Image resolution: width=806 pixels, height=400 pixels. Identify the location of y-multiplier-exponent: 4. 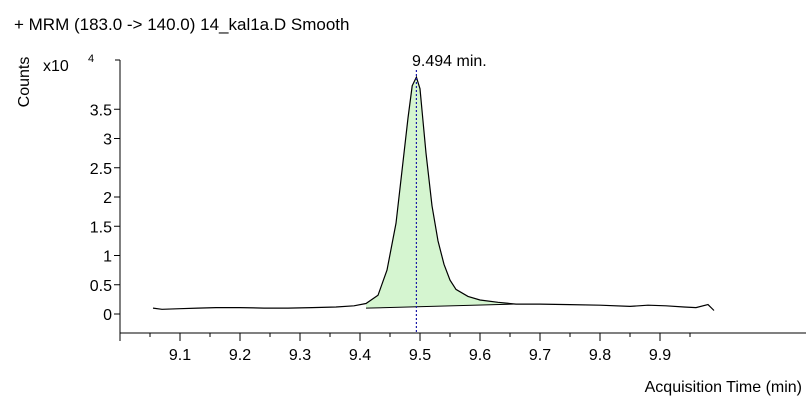
(91, 59).